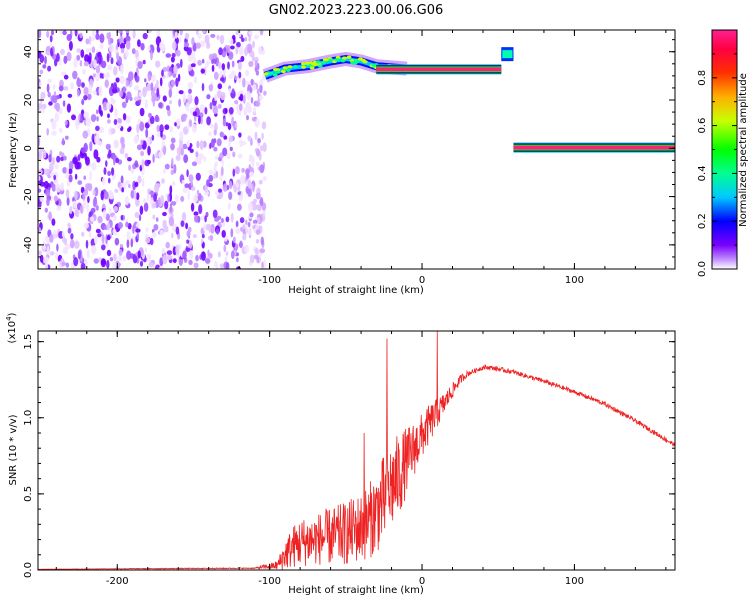  I want to click on snr-y-multiplier: (x104), so click(11, 327).